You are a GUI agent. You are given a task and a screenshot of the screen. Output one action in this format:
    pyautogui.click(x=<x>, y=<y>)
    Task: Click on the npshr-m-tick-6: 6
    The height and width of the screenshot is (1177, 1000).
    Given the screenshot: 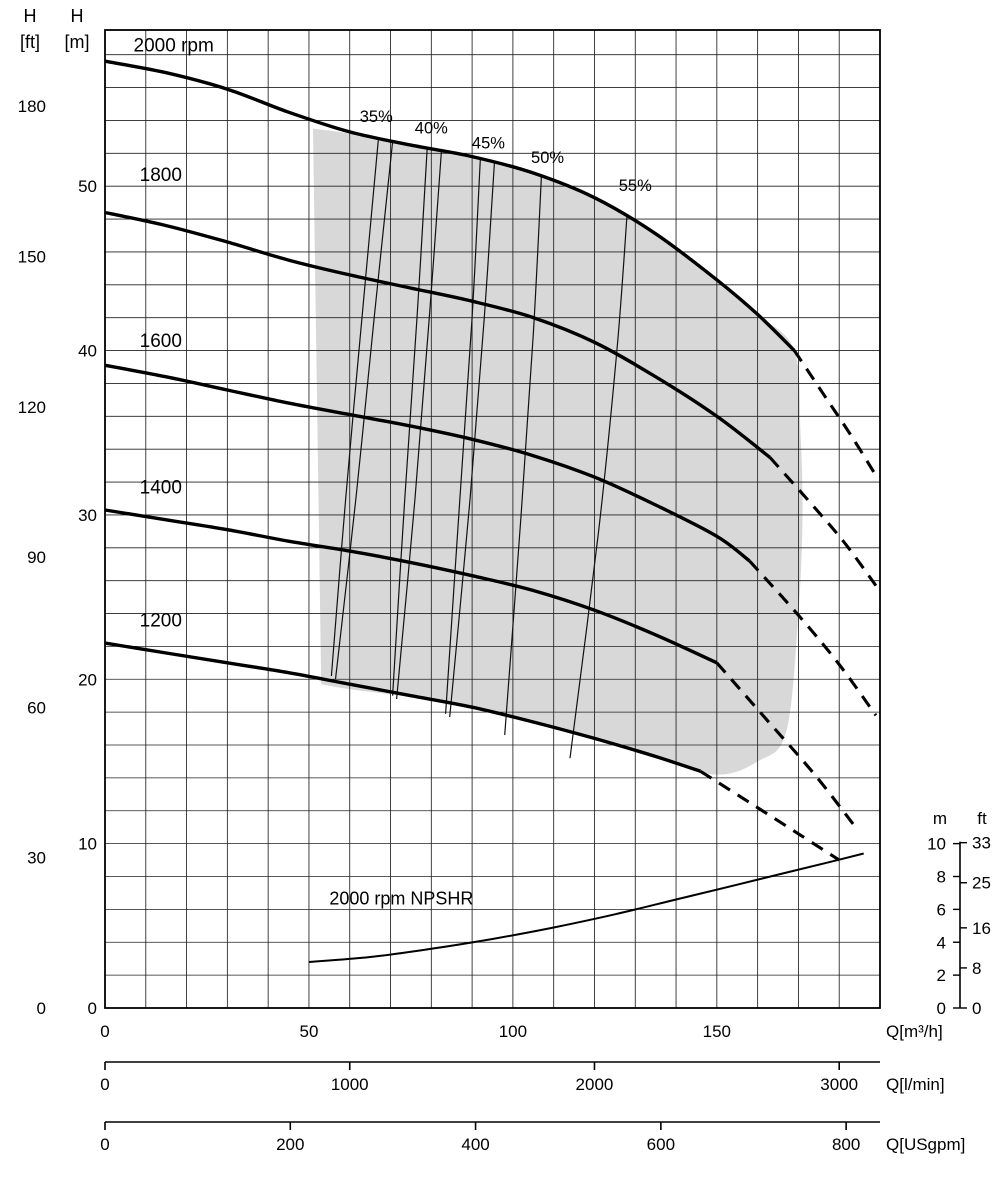 What is the action you would take?
    pyautogui.click(x=941, y=909)
    